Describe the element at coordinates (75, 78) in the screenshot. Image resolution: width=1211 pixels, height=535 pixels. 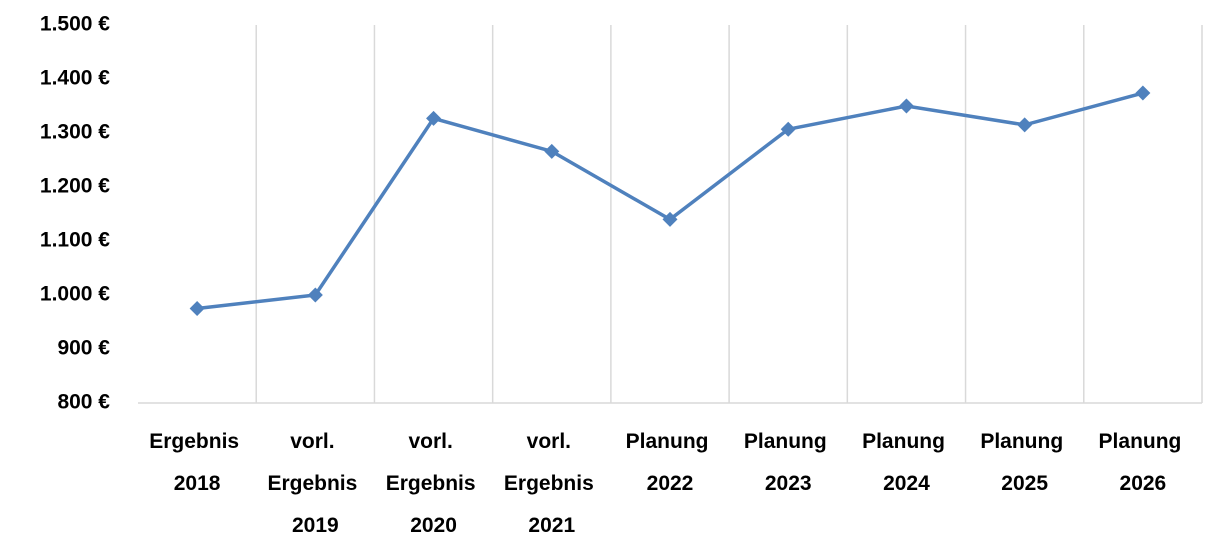
I see `y-tick-label: 1.400 €` at that location.